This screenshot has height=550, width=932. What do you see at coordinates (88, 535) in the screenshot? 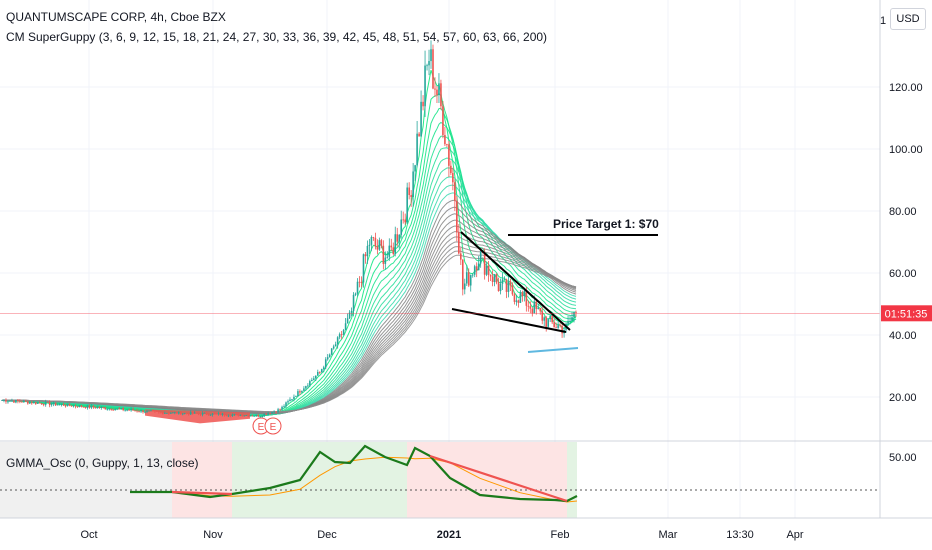
I see `x-tick-label: Oct` at bounding box center [88, 535].